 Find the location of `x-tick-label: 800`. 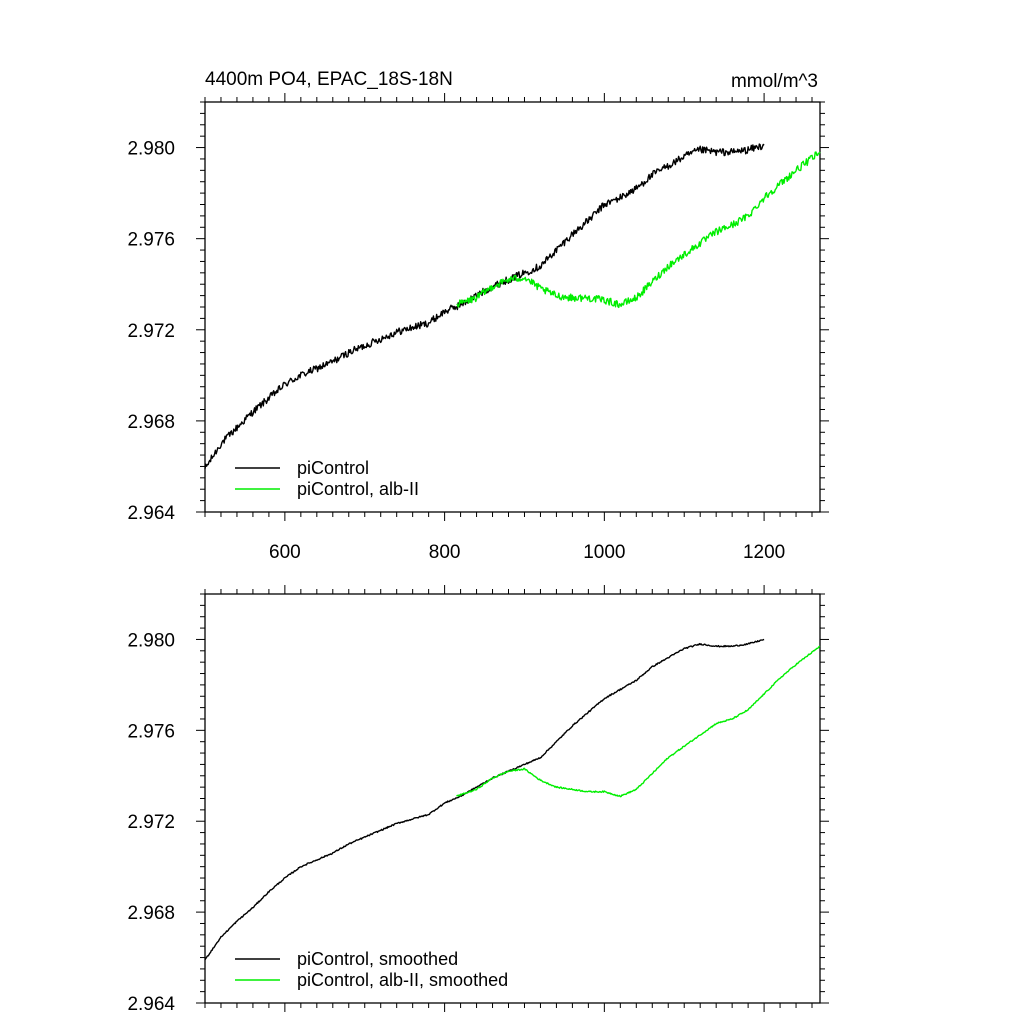

x-tick-label: 800 is located at coordinates (445, 552).